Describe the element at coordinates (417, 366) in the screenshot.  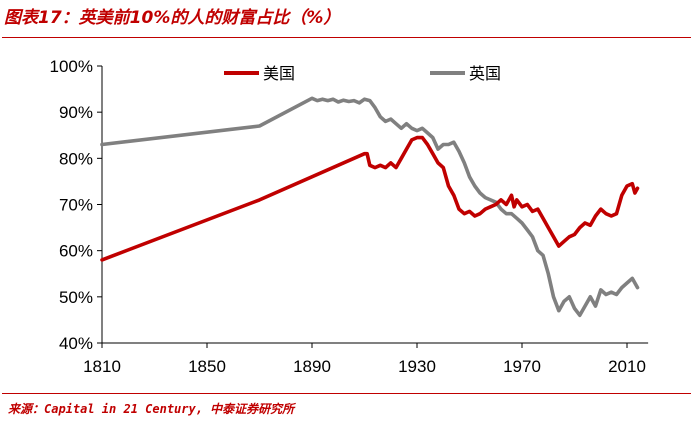
I see `x-tick-label: 1930` at that location.